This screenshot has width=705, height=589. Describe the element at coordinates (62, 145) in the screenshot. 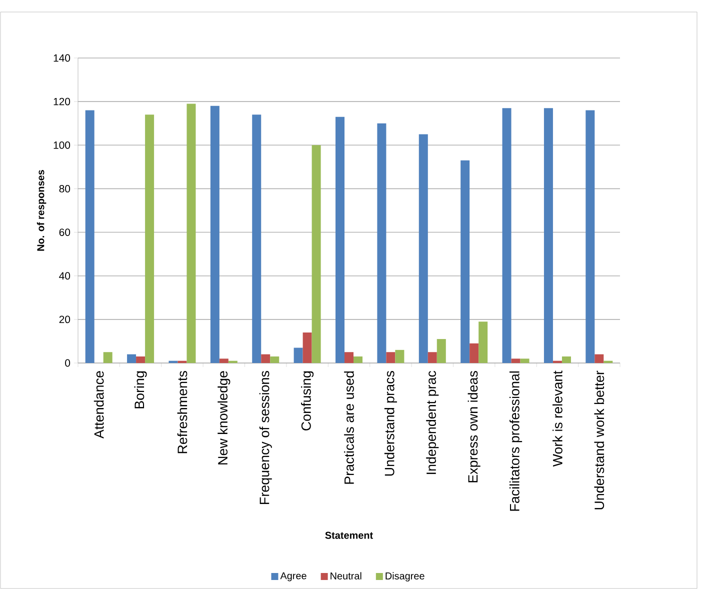

I see `y-tick-label: 100` at that location.